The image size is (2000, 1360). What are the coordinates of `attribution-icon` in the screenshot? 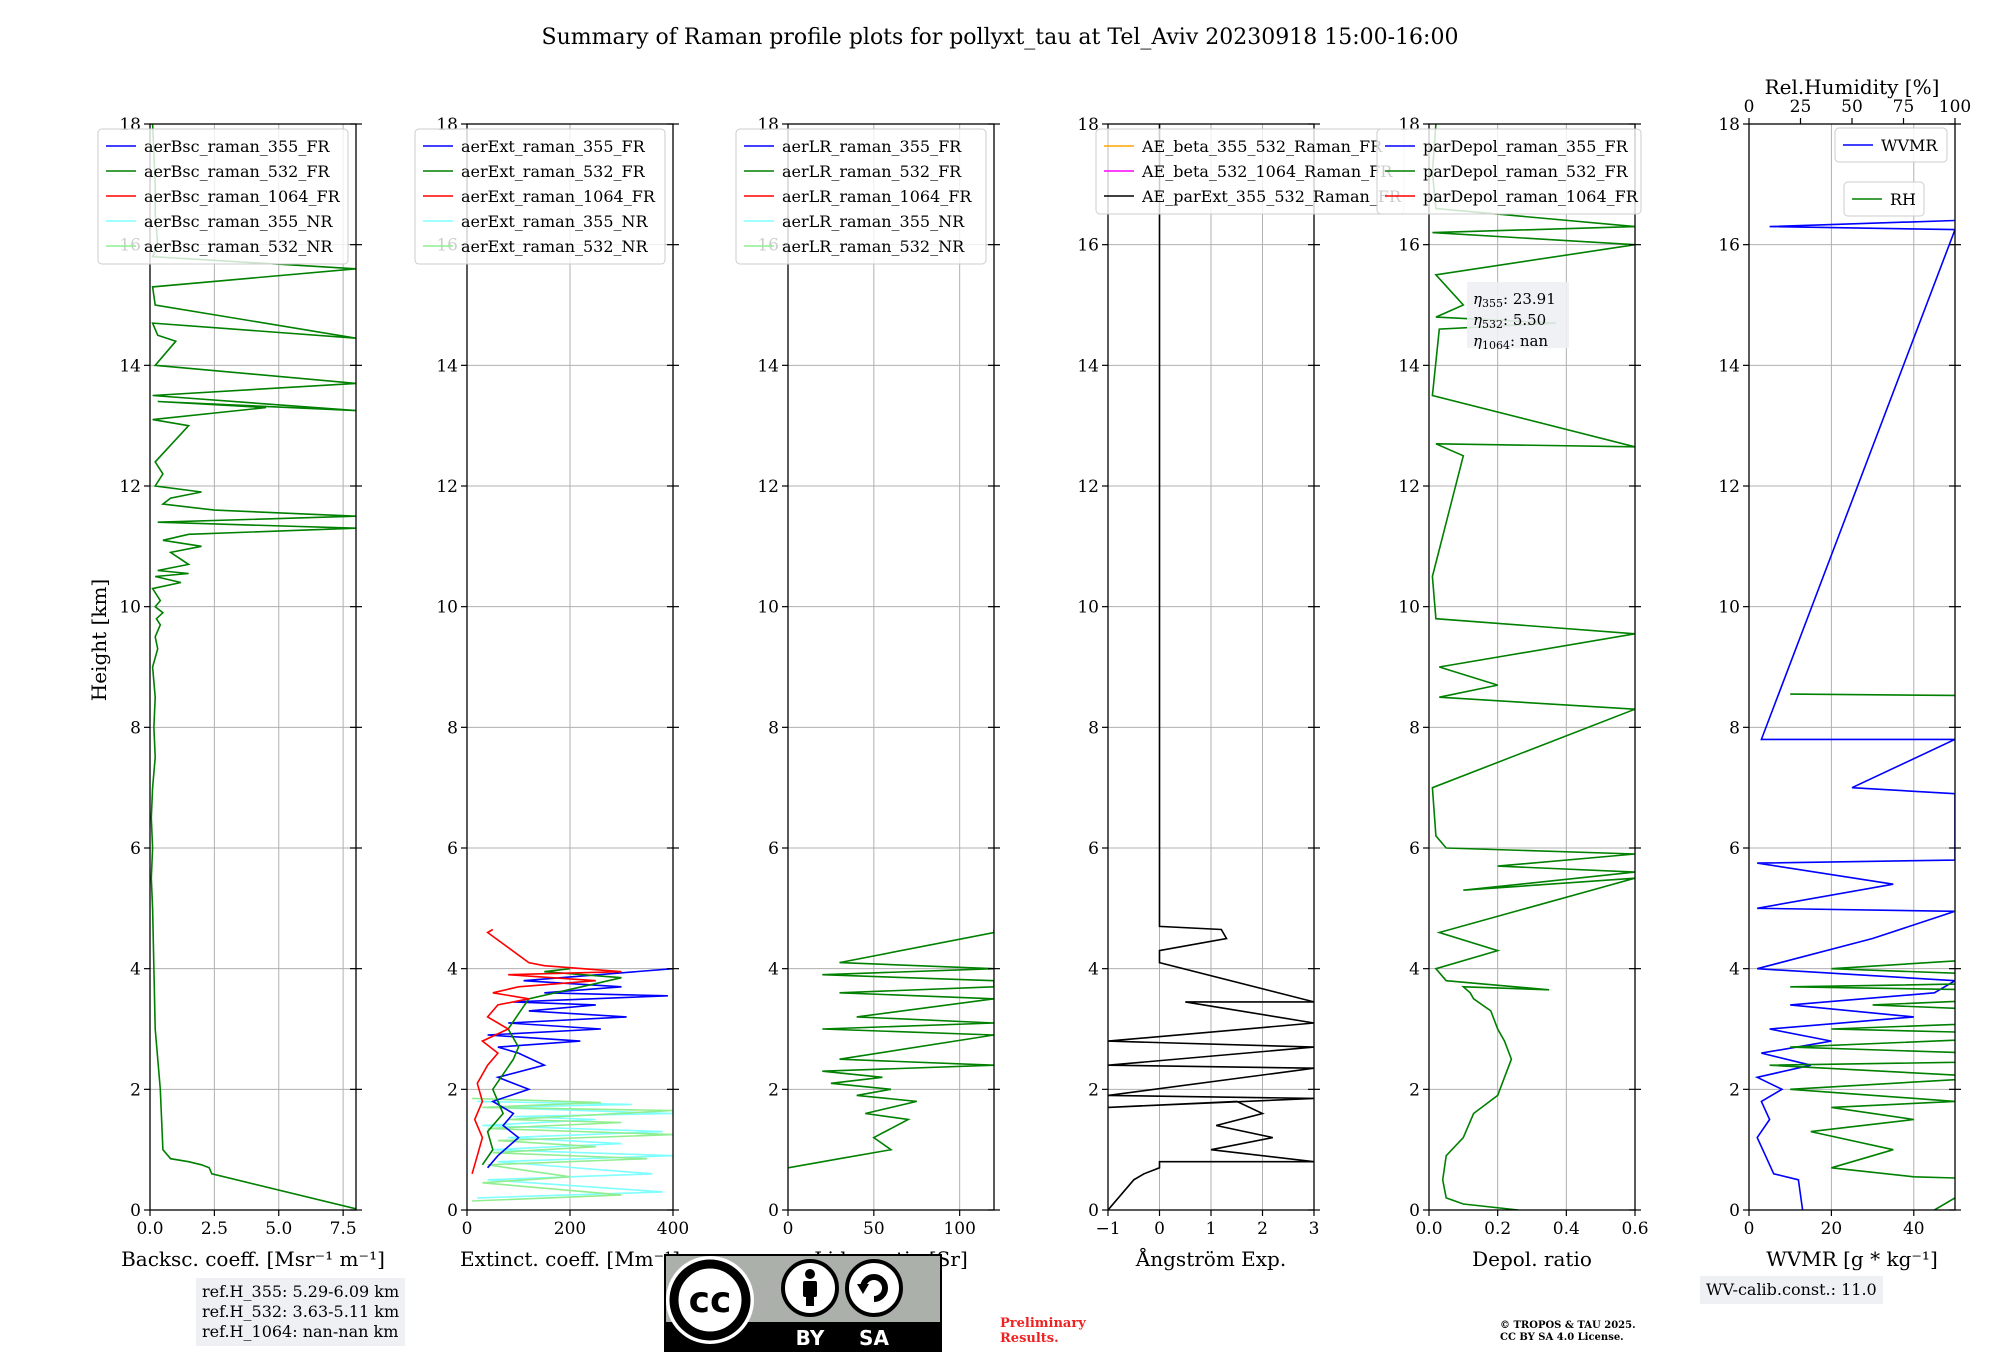 It's located at (810, 1288).